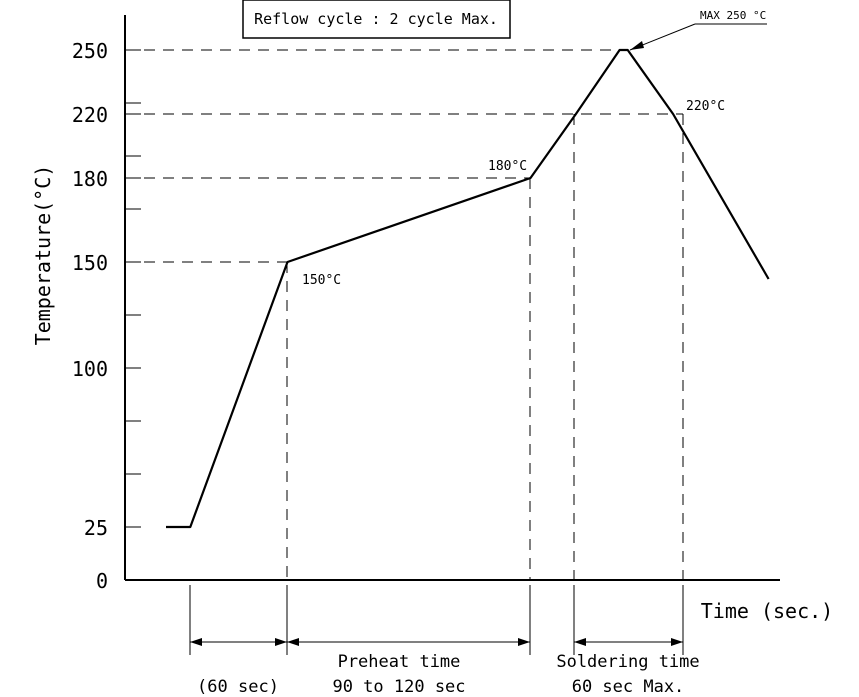 The width and height of the screenshot is (859, 697). What do you see at coordinates (507, 166) in the screenshot?
I see `label-180: 180°C` at bounding box center [507, 166].